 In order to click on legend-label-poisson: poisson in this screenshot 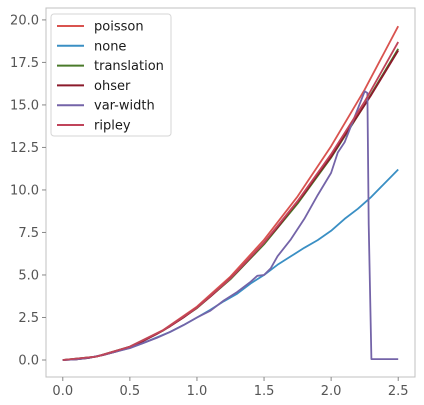, I will do `click(119, 27)`.